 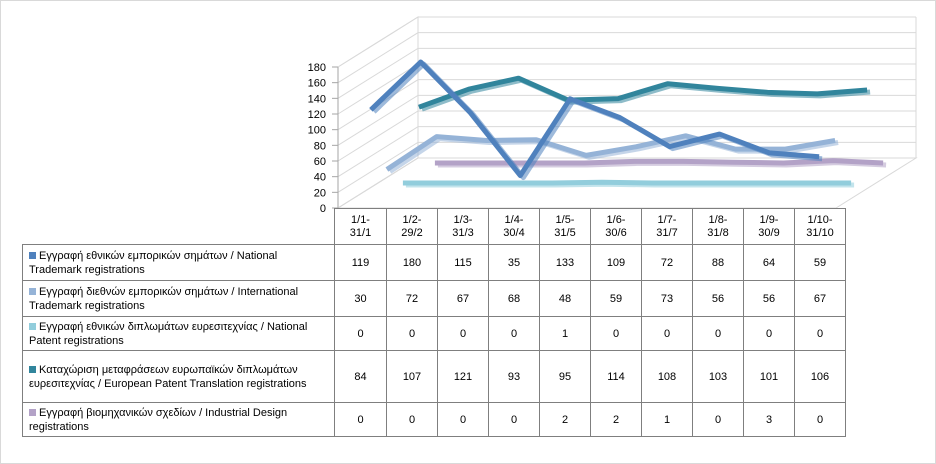 I want to click on y-tick-label: 40, so click(x=320, y=178).